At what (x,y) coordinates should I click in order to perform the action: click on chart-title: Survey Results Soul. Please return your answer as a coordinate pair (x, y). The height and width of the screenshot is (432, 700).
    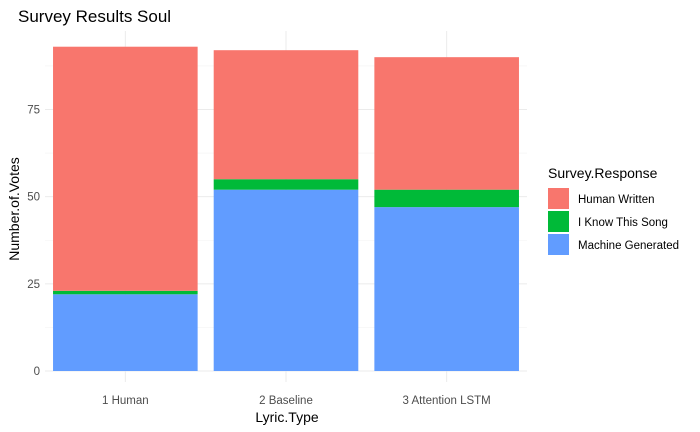
    Looking at the image, I should click on (94, 16).